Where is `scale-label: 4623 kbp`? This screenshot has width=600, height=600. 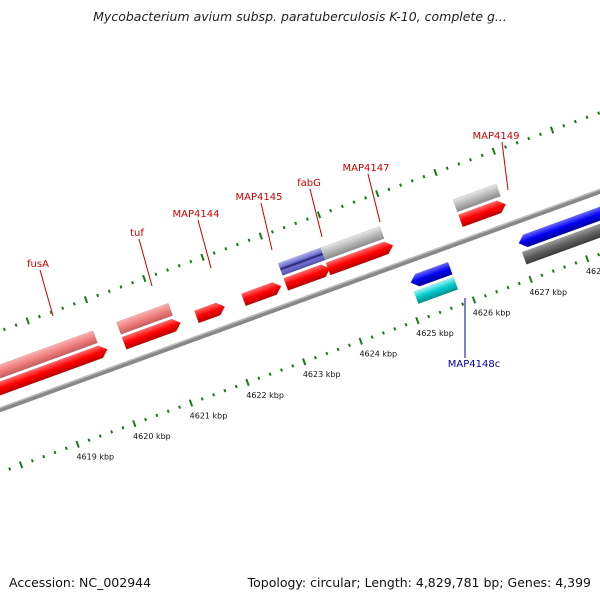 scale-label: 4623 kbp is located at coordinates (322, 374).